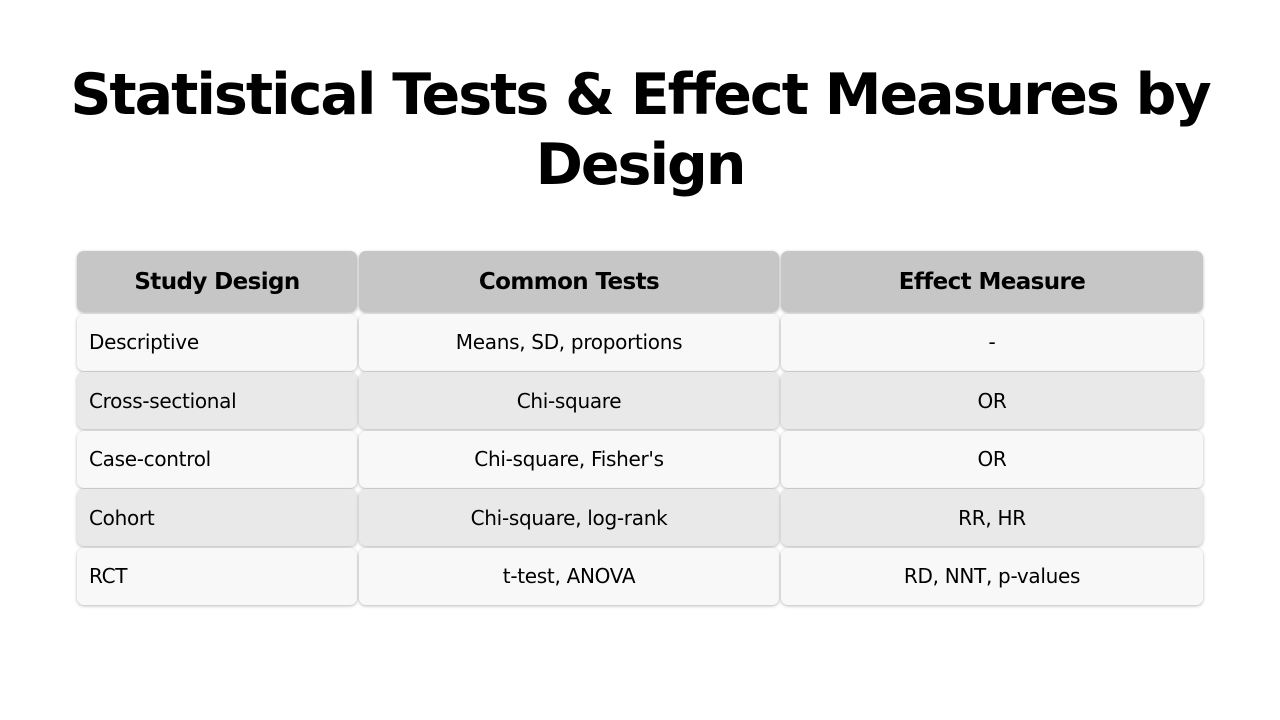 Image resolution: width=1280 pixels, height=720 pixels. What do you see at coordinates (217, 576) in the screenshot?
I see `table-cell: RCT` at bounding box center [217, 576].